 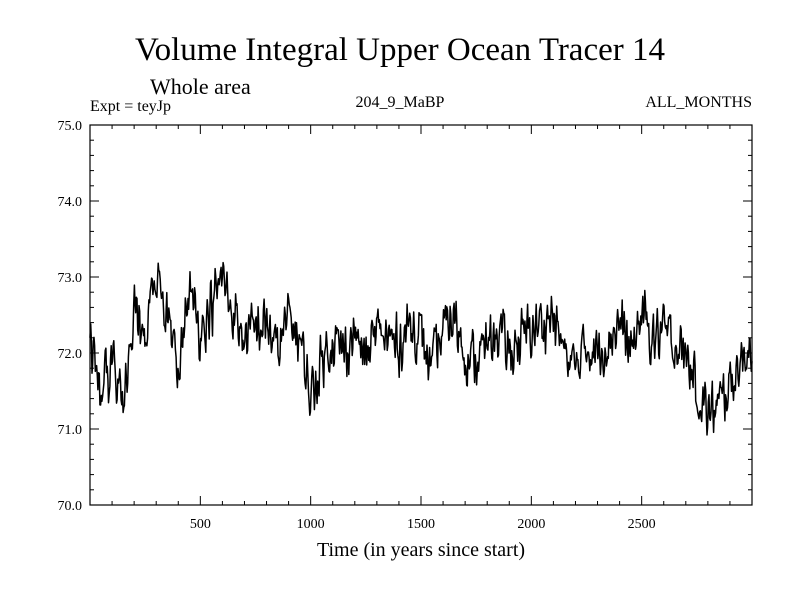 I want to click on y-tick-label: 72.0, so click(x=70, y=354).